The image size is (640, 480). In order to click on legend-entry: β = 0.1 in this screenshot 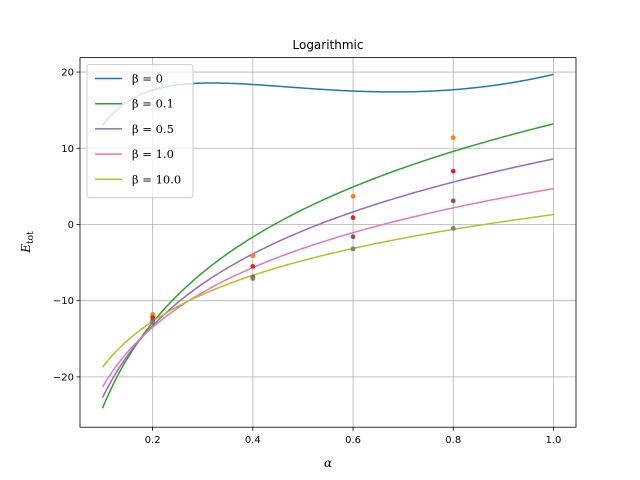, I will do `click(153, 104)`.